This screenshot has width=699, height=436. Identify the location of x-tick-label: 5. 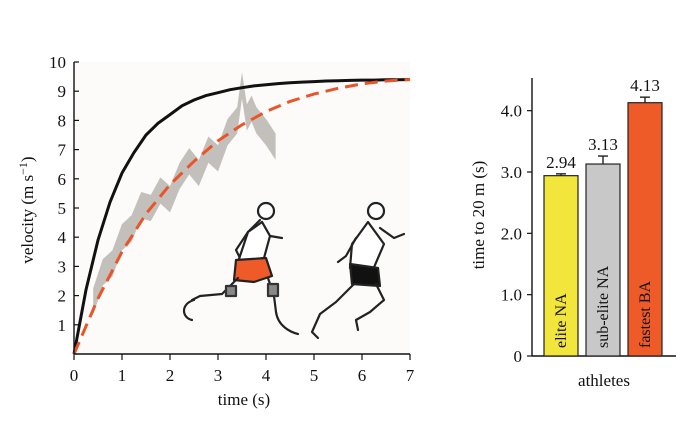
(314, 375).